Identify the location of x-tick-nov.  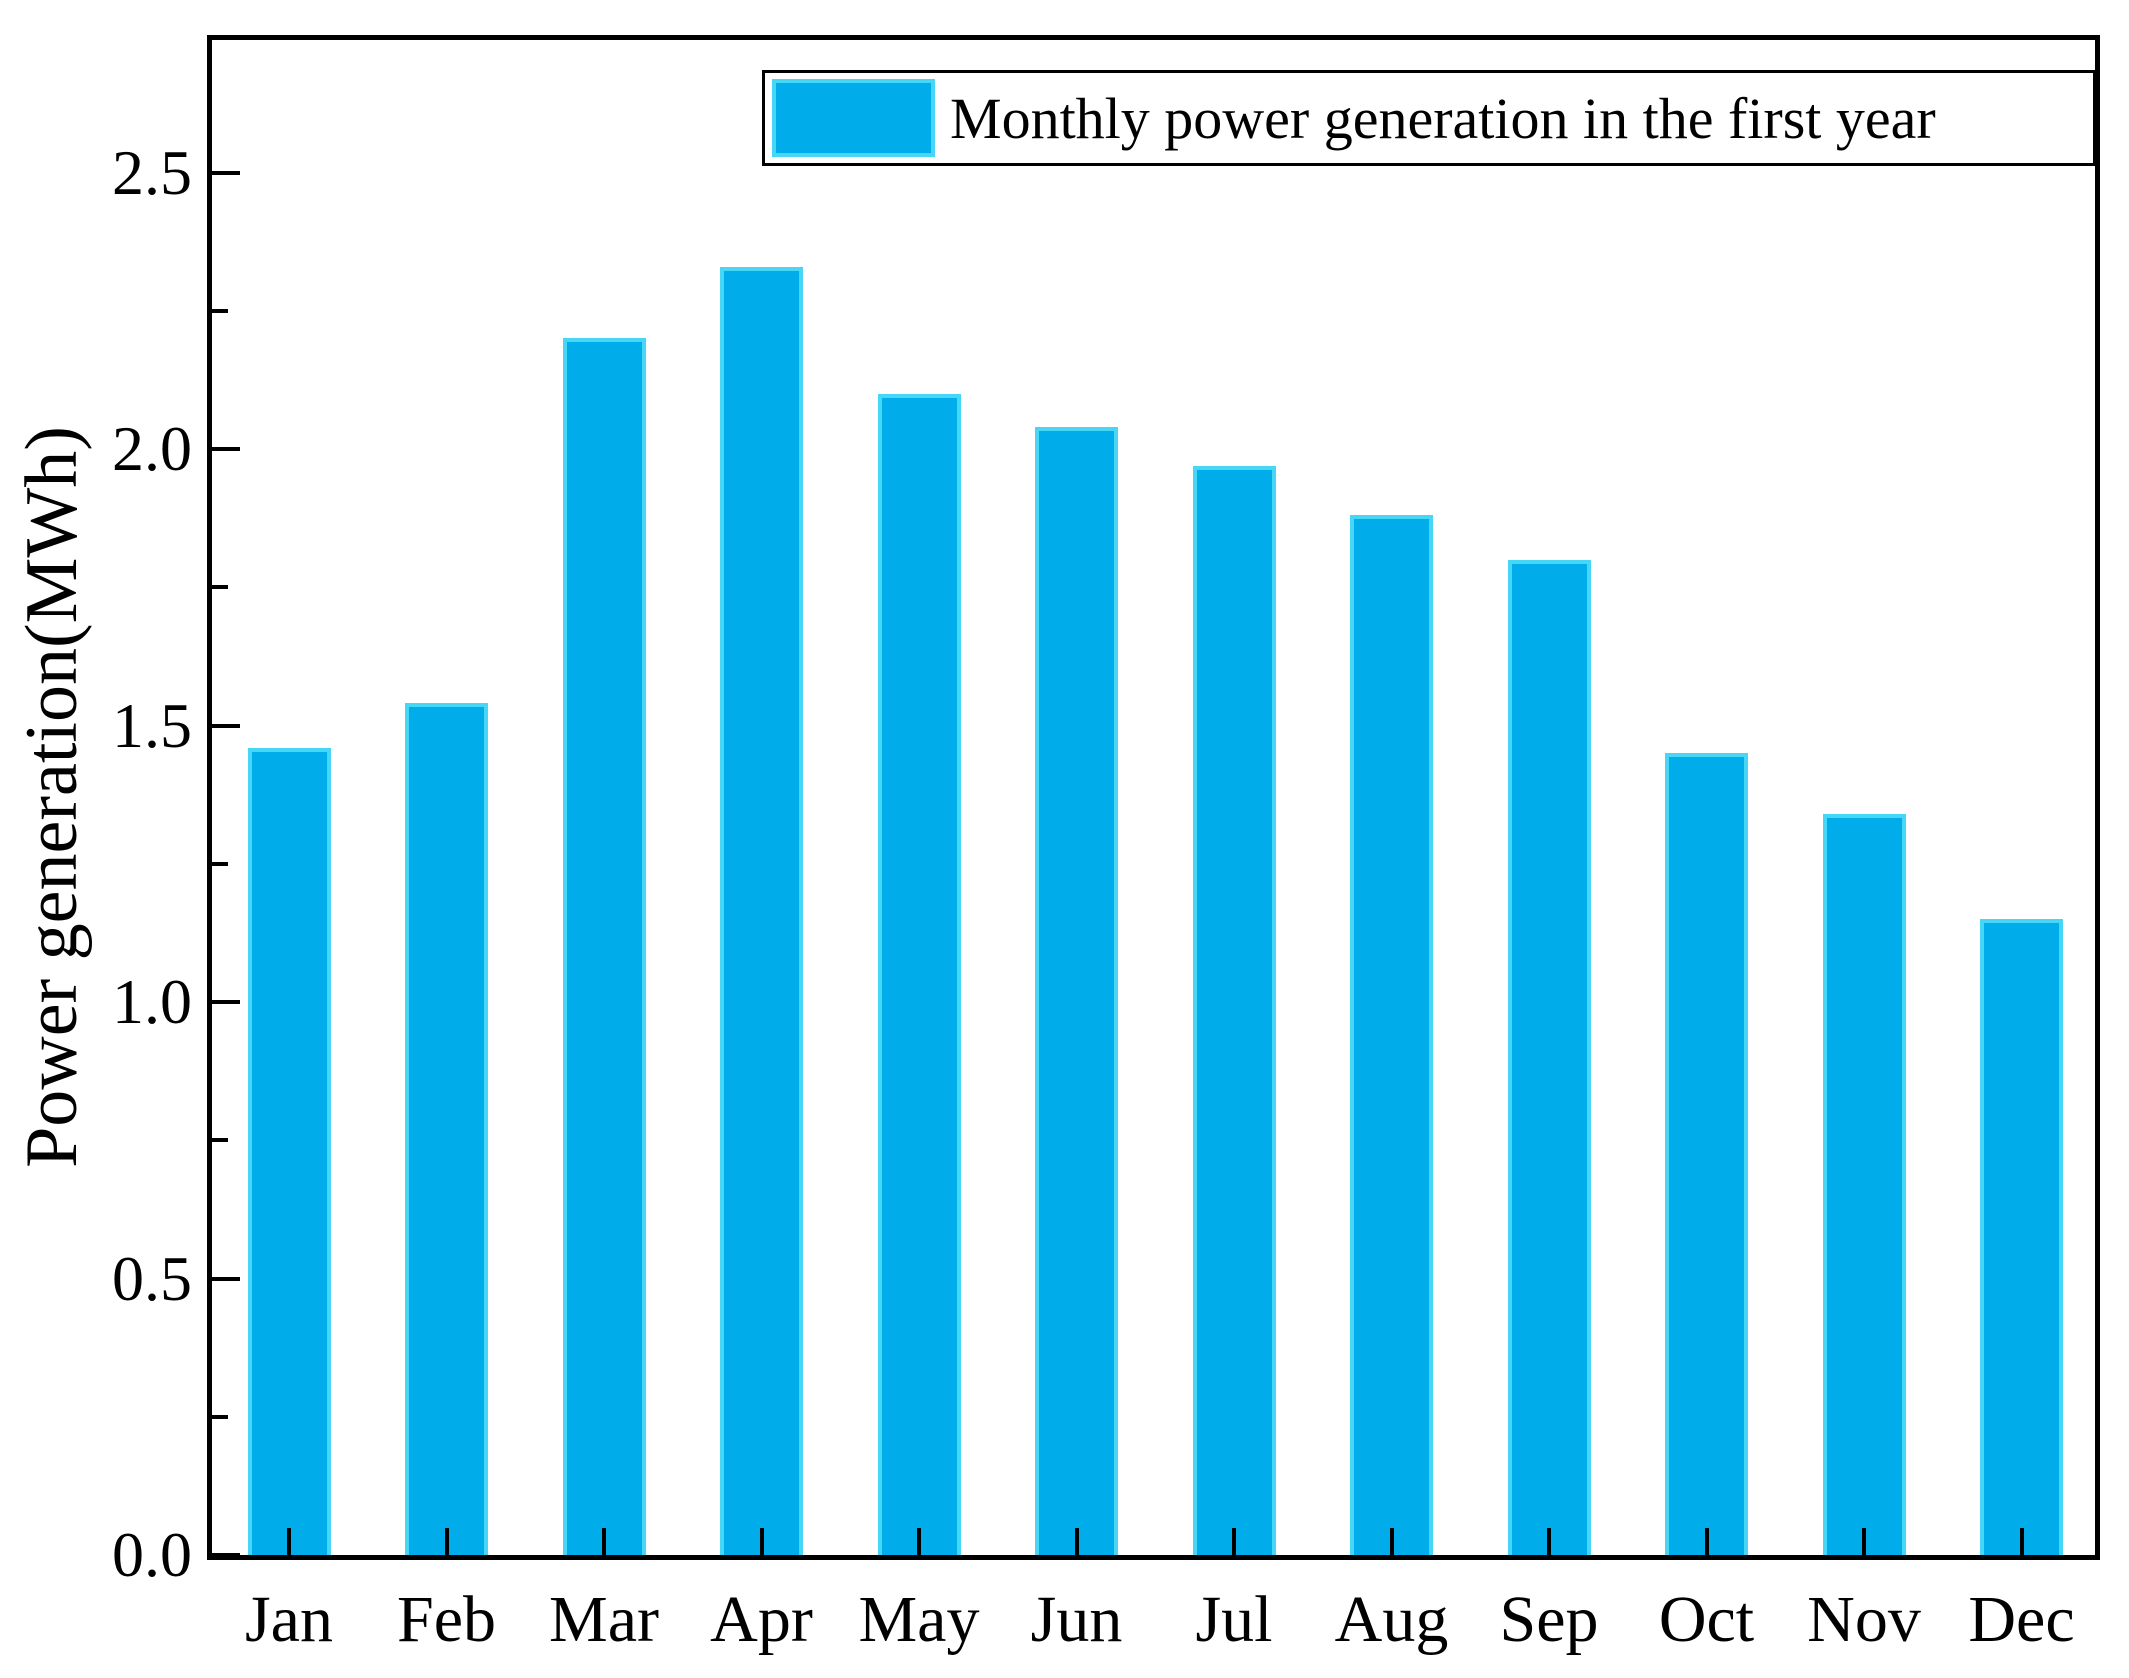
(1864, 1541).